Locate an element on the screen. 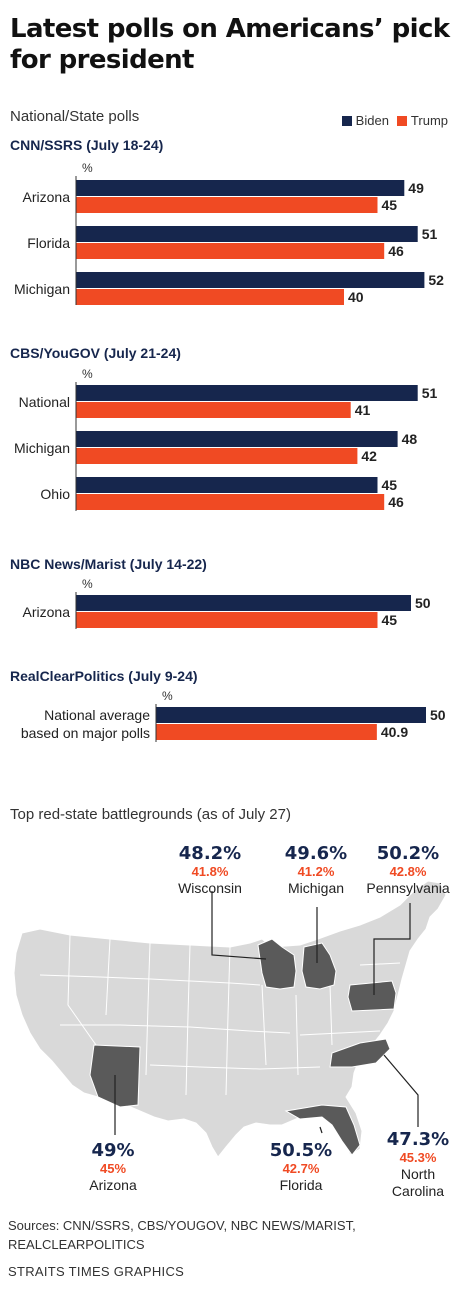  legend-swatch-biden is located at coordinates (346, 120).